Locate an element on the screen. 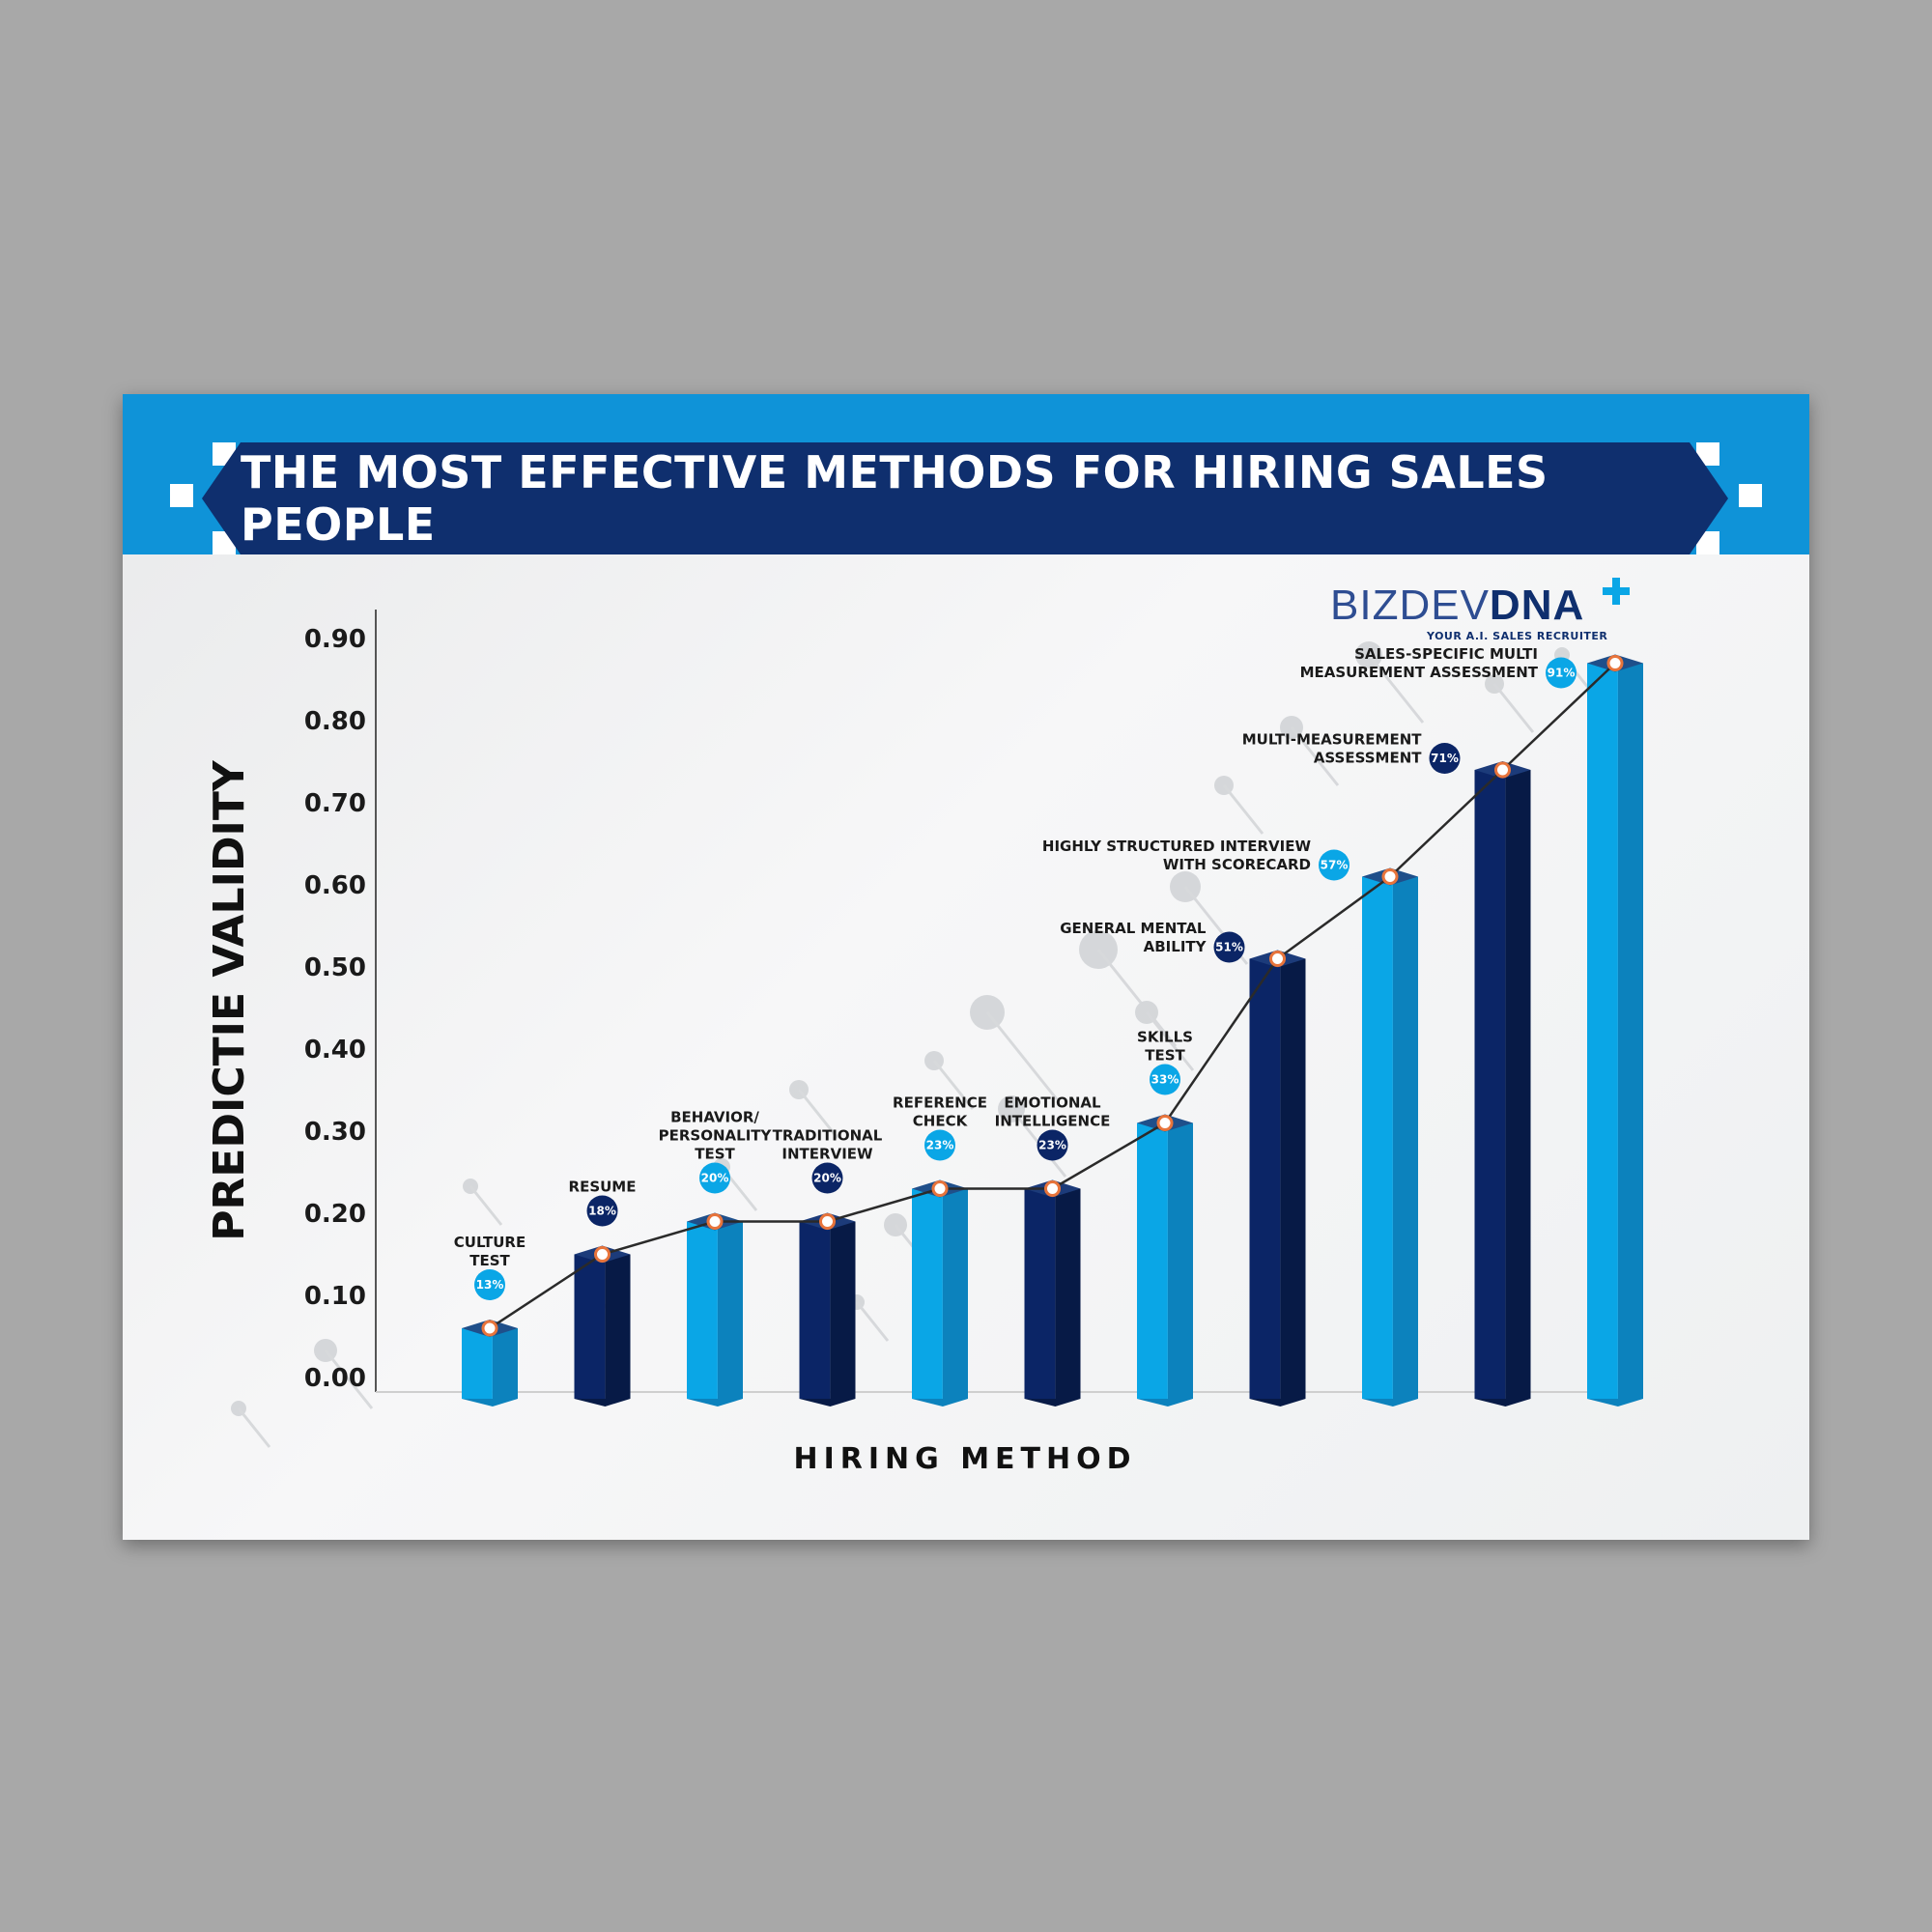 This screenshot has width=1932, height=1932. y-tick-label: 0.70 is located at coordinates (335, 803).